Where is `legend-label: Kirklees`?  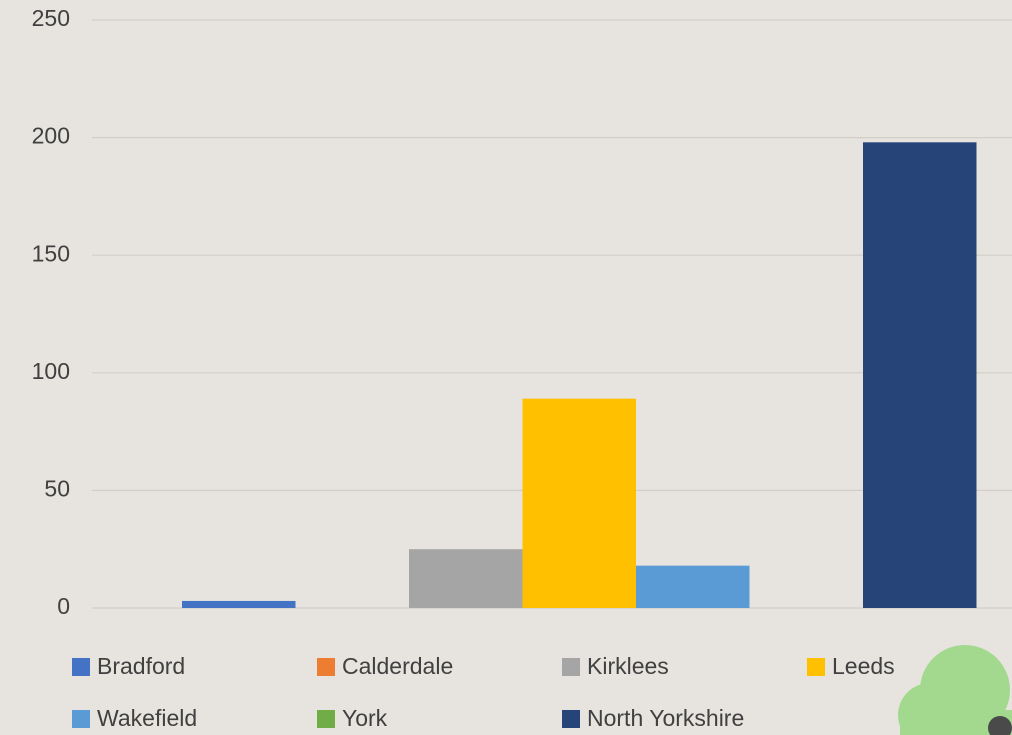
legend-label: Kirklees is located at coordinates (628, 666).